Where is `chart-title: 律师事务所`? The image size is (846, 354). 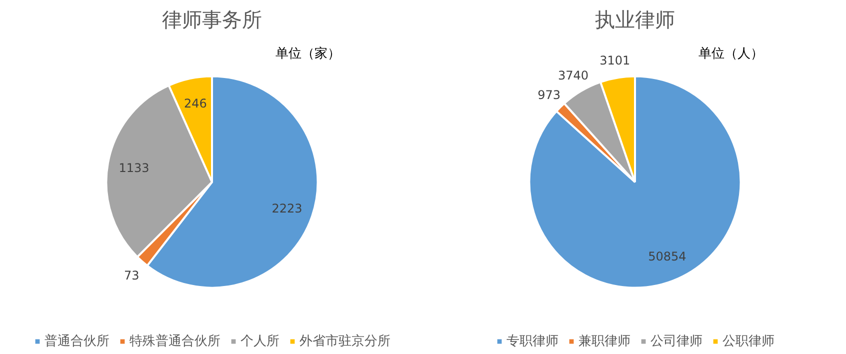 chart-title: 律师事务所 is located at coordinates (212, 20).